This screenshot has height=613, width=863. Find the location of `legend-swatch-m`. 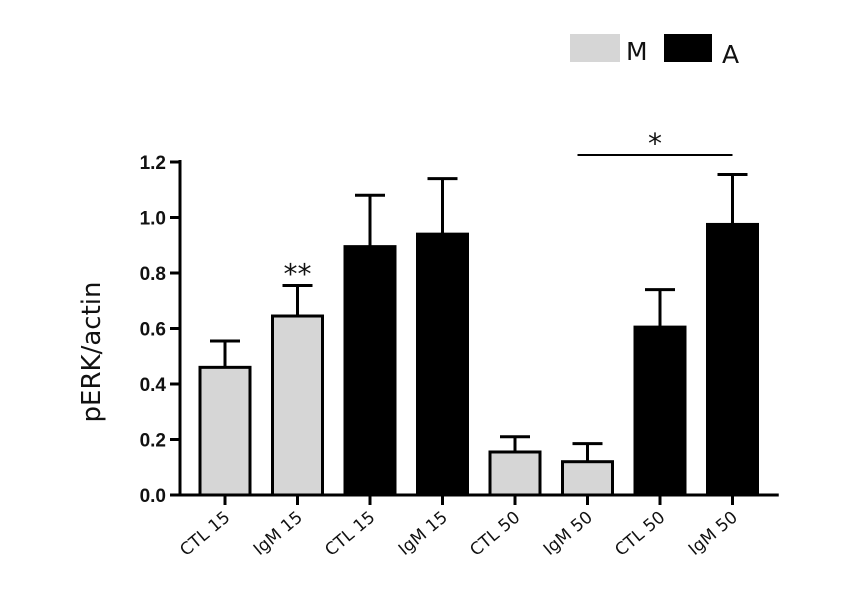

legend-swatch-m is located at coordinates (595, 48).